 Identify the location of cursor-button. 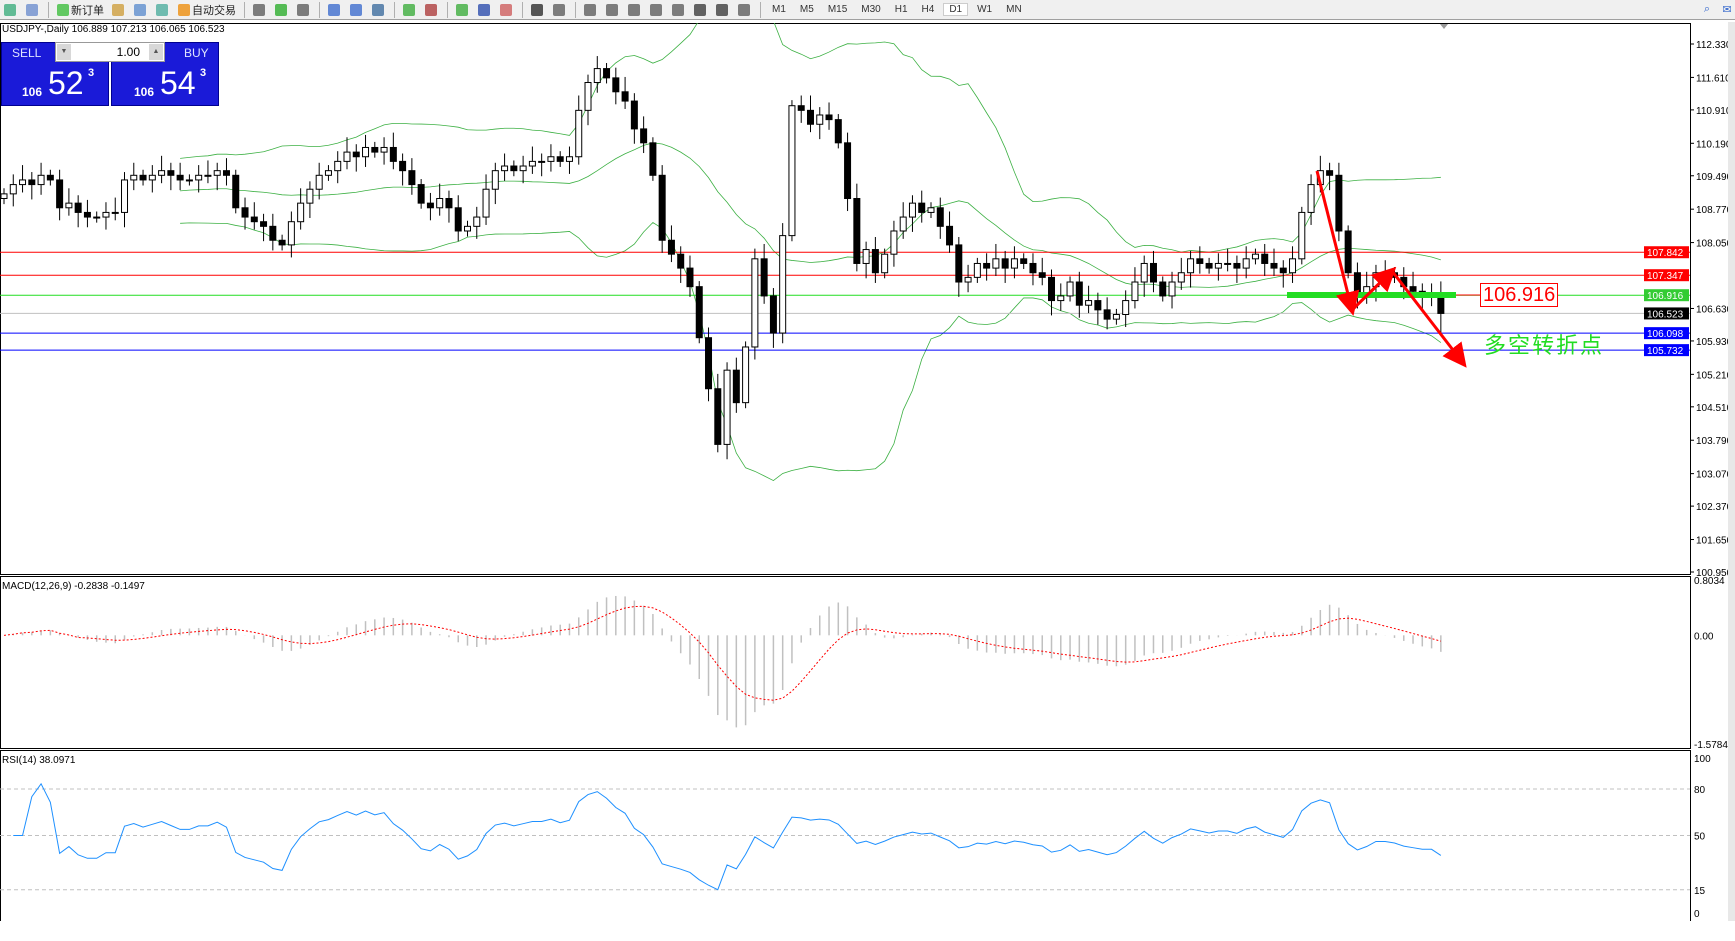
(538, 10).